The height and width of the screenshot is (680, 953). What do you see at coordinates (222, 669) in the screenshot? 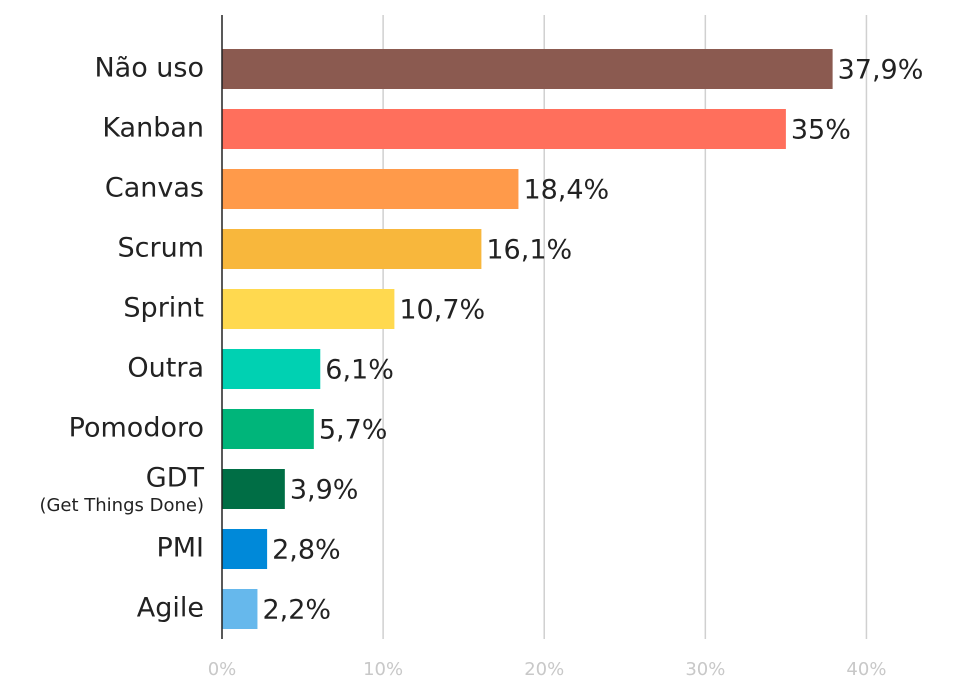
I see `x-tick-label: 0%` at bounding box center [222, 669].